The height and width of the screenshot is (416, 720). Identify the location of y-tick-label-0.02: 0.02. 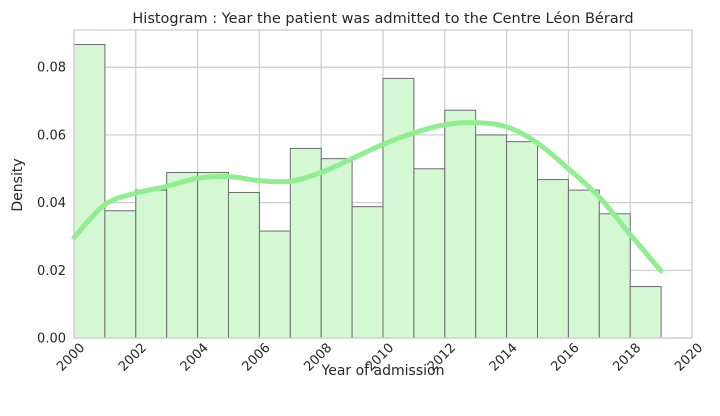
(51, 271).